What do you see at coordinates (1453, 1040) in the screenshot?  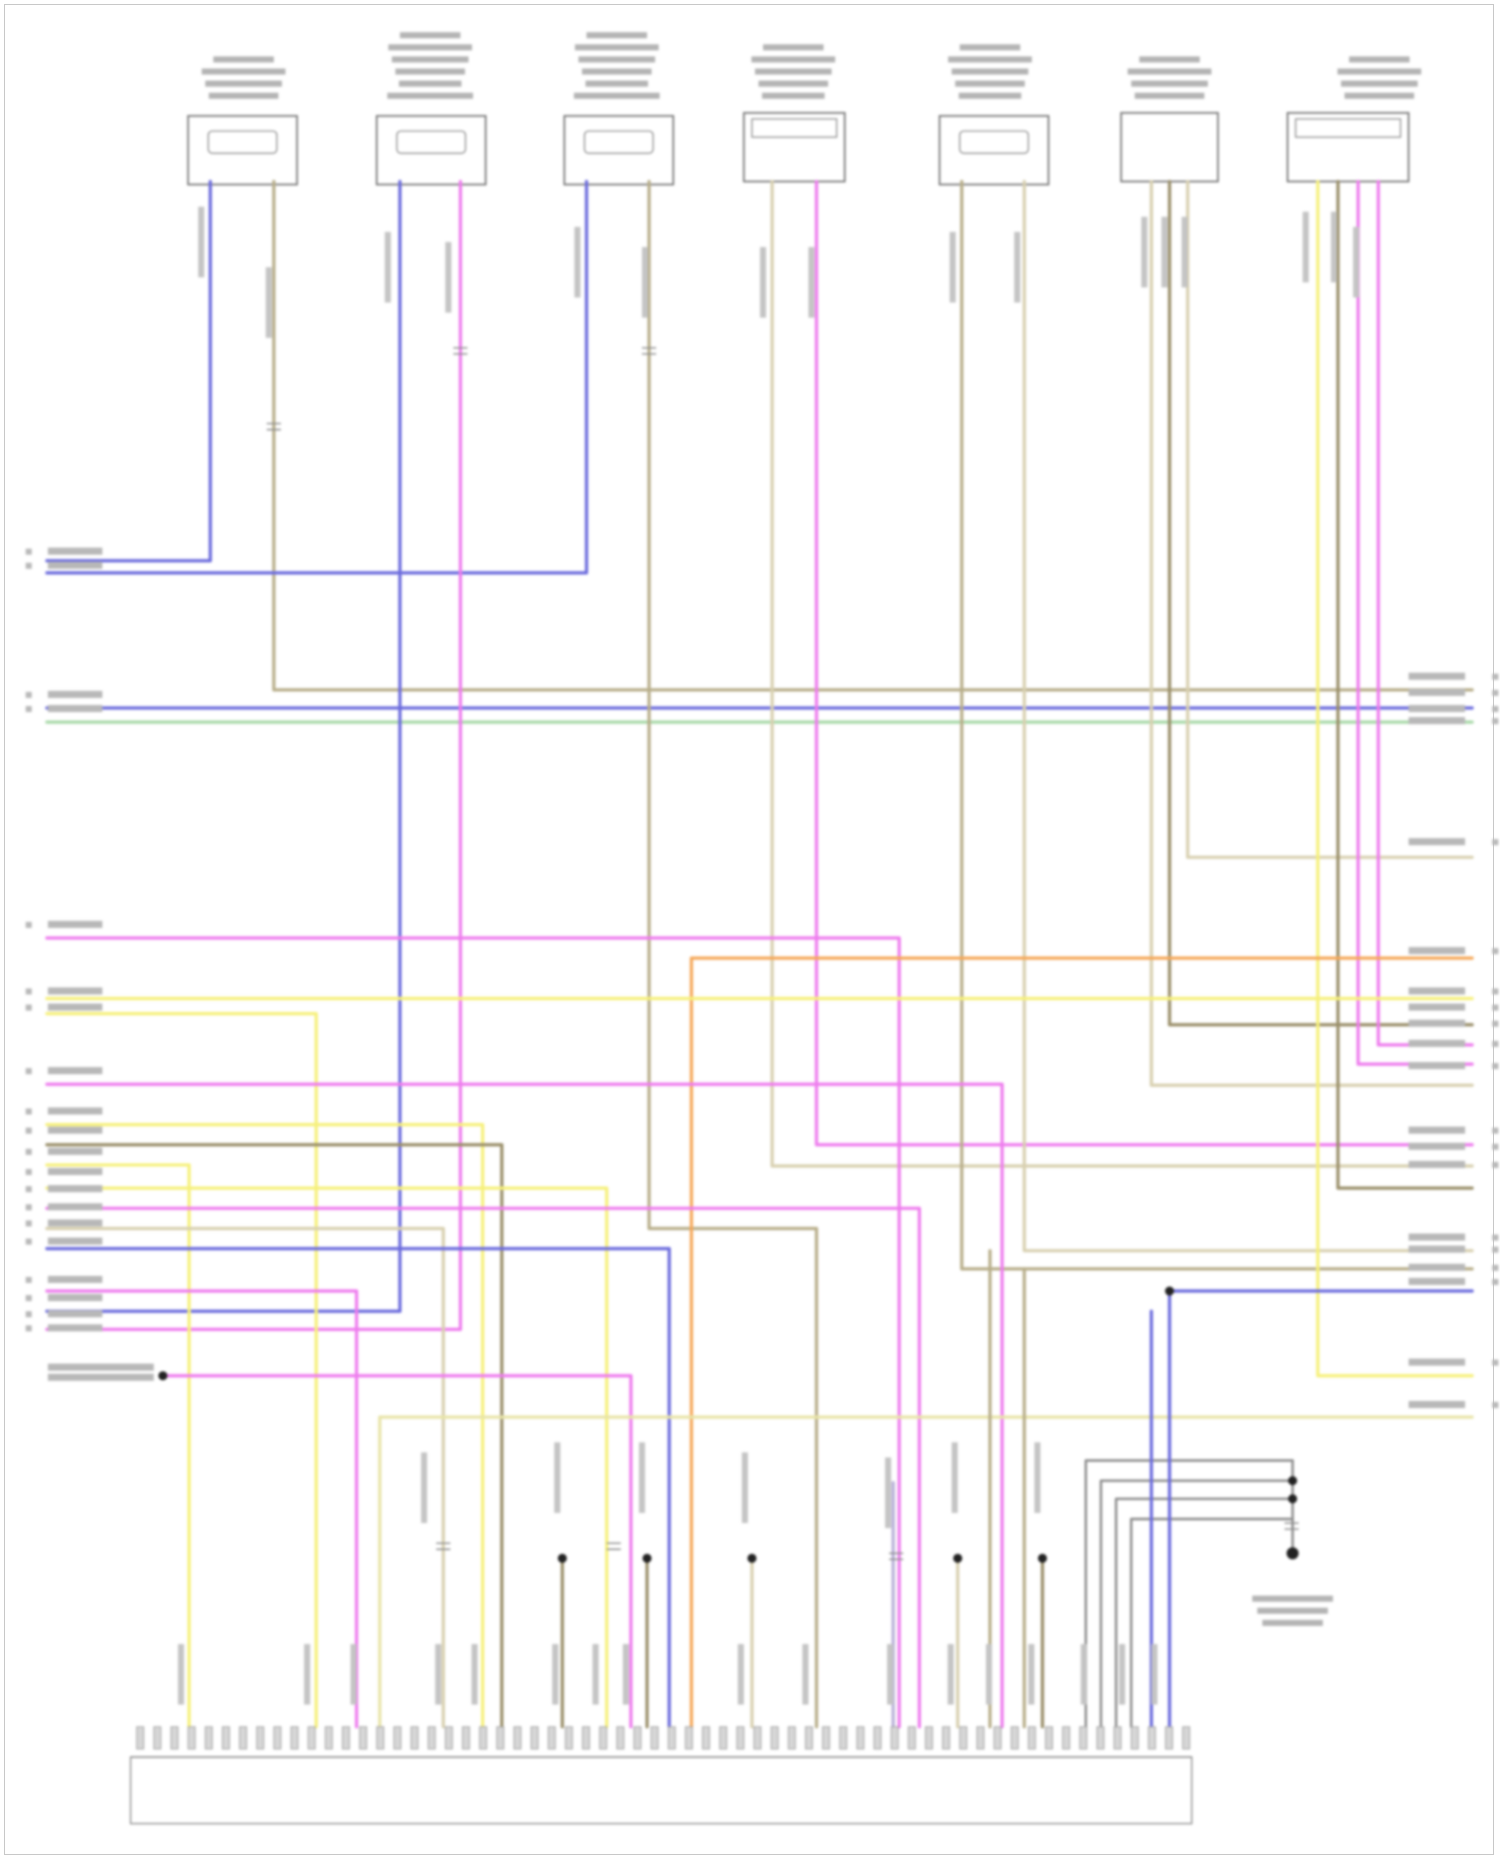 I see `right-wire-tags` at bounding box center [1453, 1040].